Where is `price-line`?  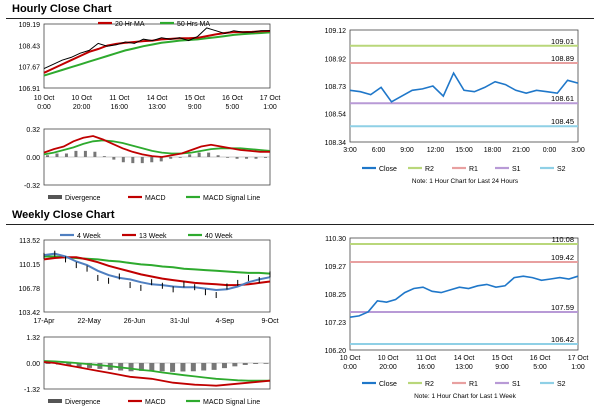
price-line is located at coordinates (156, 48).